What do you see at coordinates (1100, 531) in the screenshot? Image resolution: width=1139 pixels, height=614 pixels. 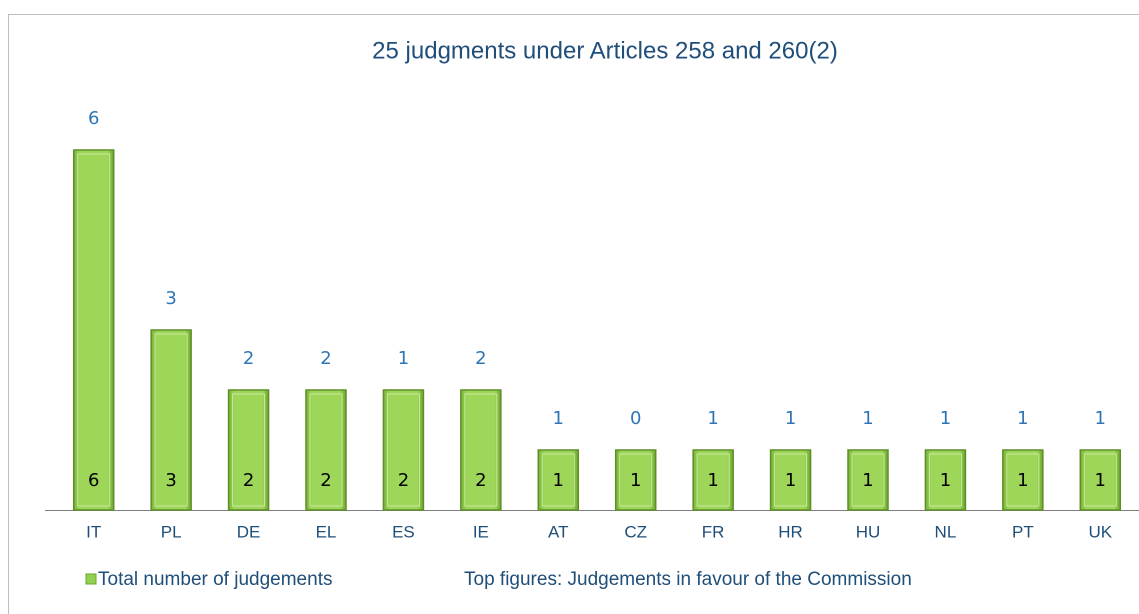 I see `x-tick-label: UK` at bounding box center [1100, 531].